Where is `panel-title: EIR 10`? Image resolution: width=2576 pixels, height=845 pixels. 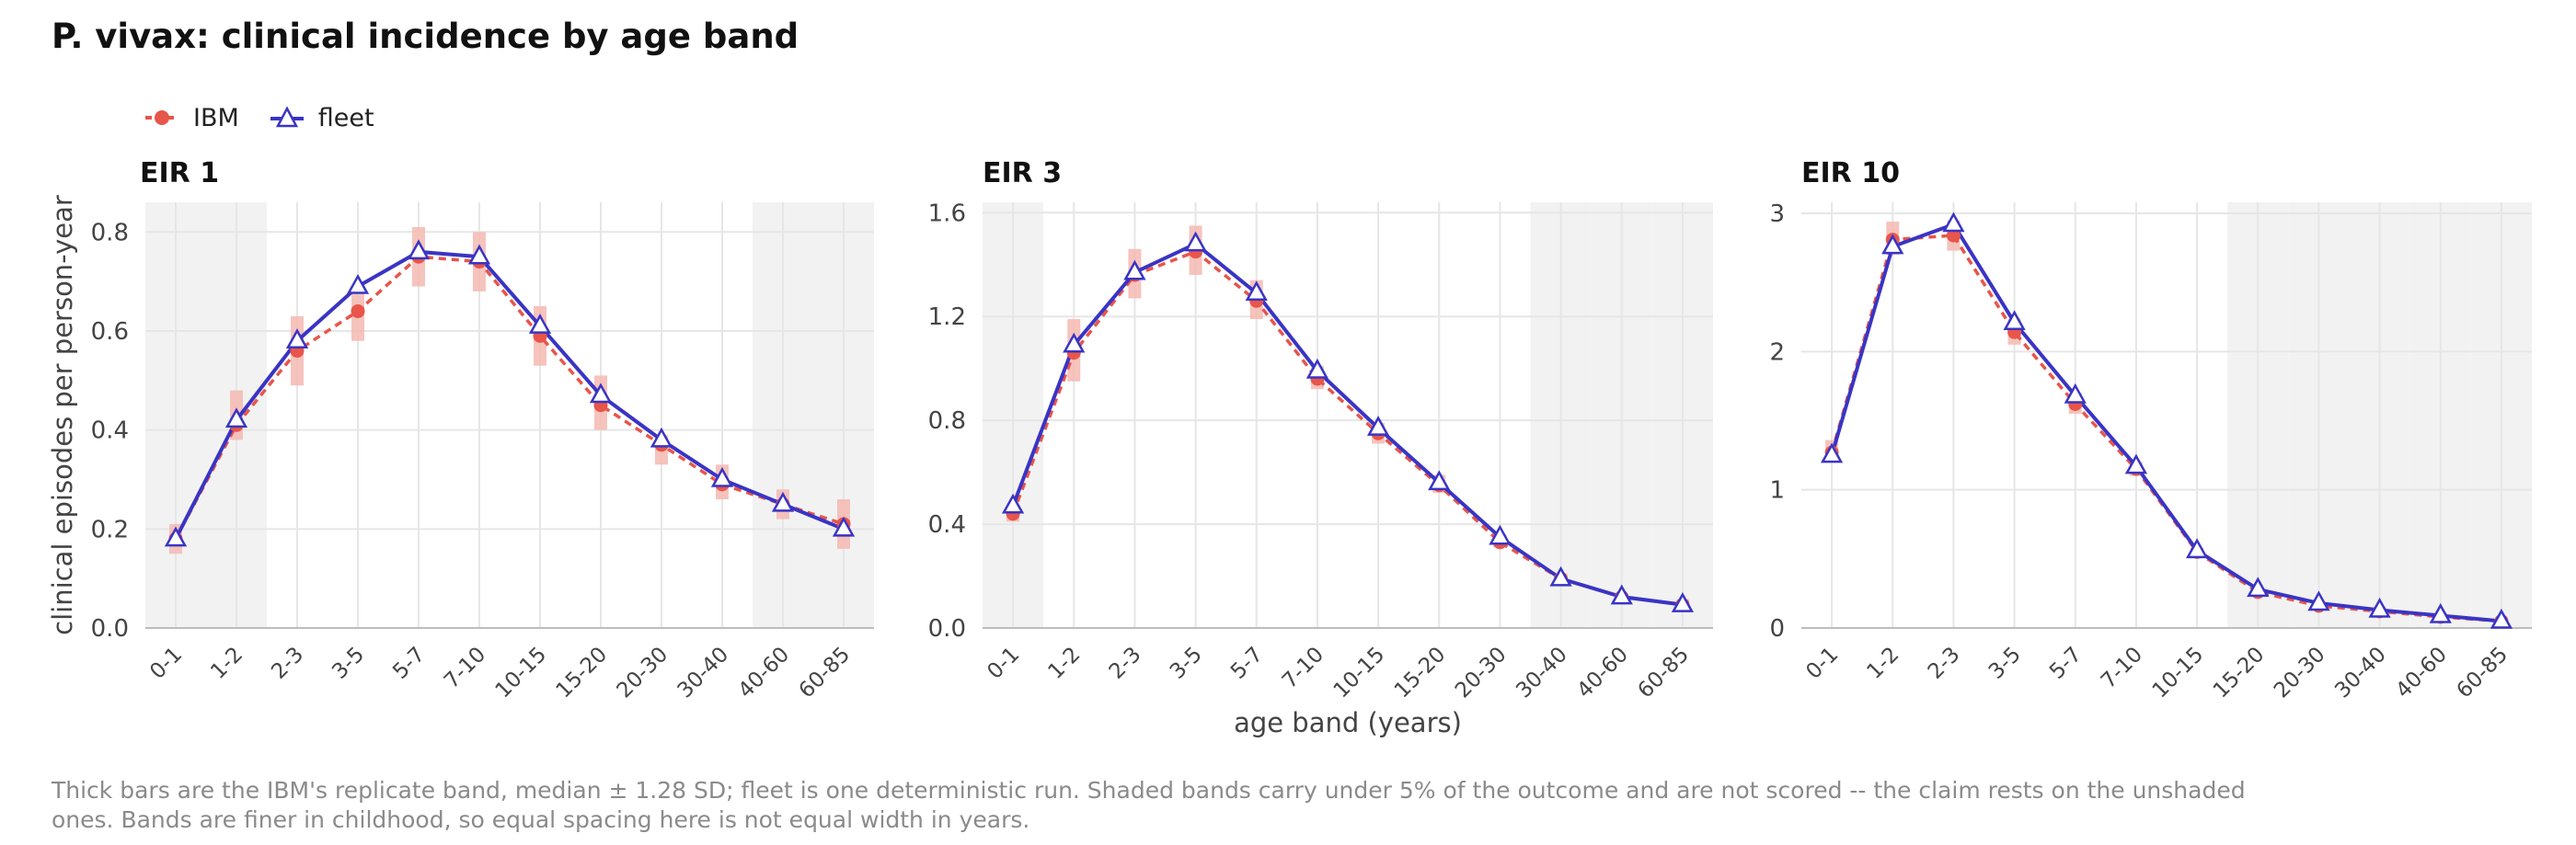 panel-title: EIR 10 is located at coordinates (1850, 173).